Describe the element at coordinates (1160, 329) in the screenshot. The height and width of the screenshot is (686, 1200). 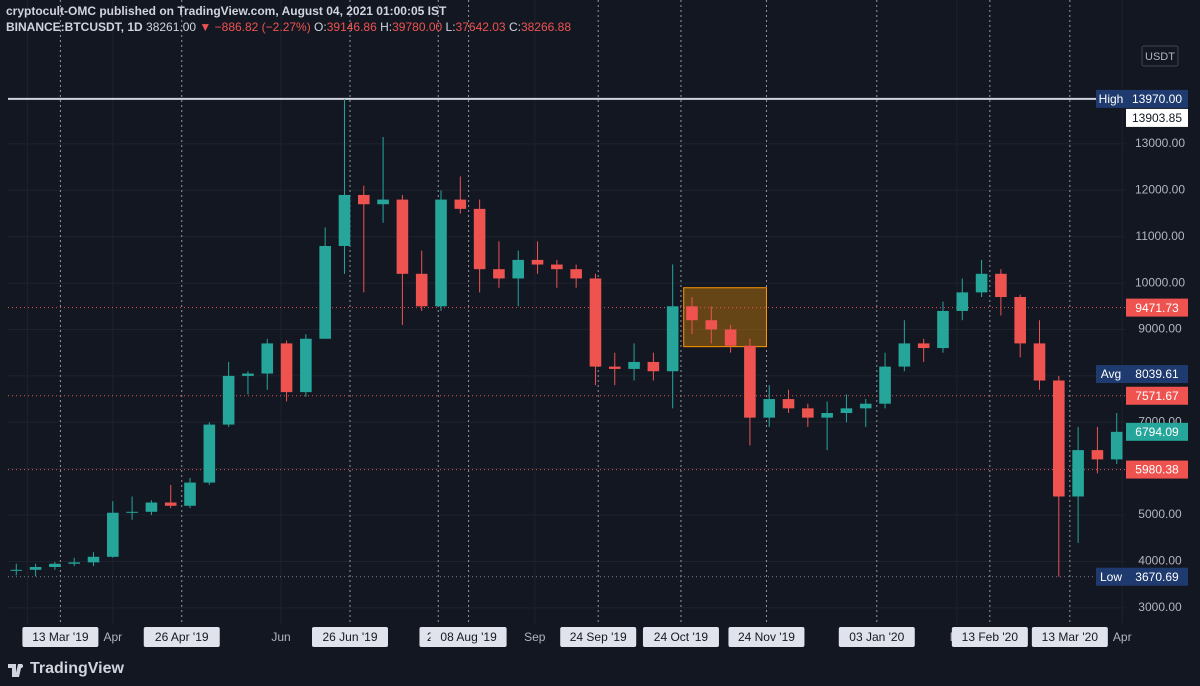
I see `y-tick-label: 9000.00` at that location.